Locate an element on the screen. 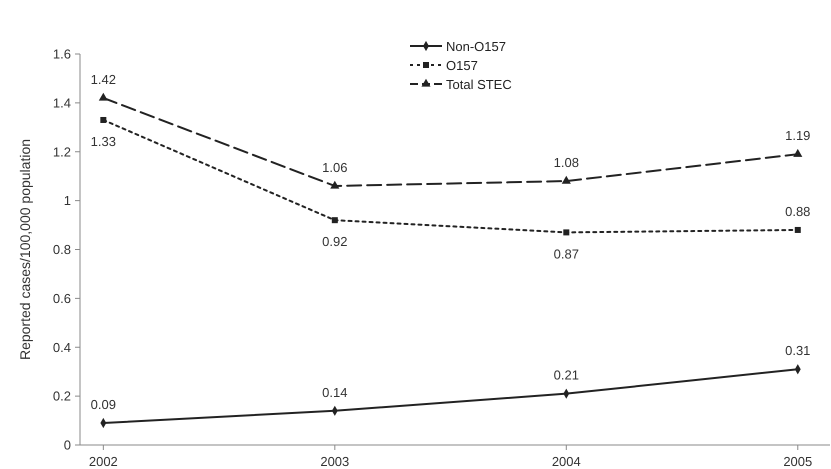 Image resolution: width=831 pixels, height=469 pixels. x-tick-label: 2003 is located at coordinates (335, 461).